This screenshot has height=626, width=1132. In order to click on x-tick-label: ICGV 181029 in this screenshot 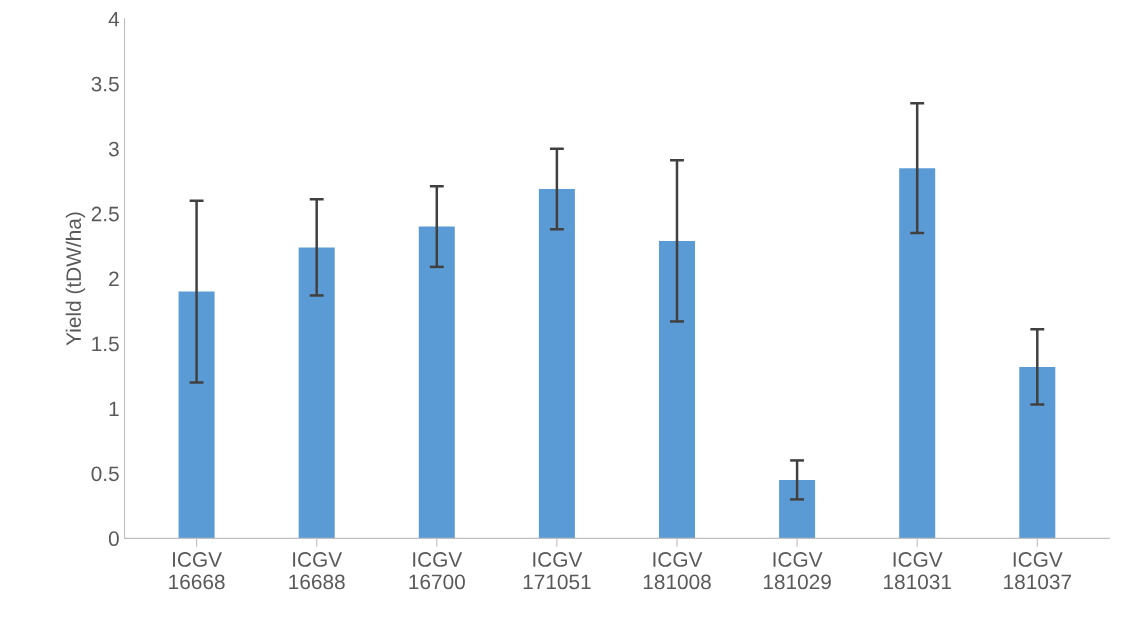, I will do `click(797, 571)`.